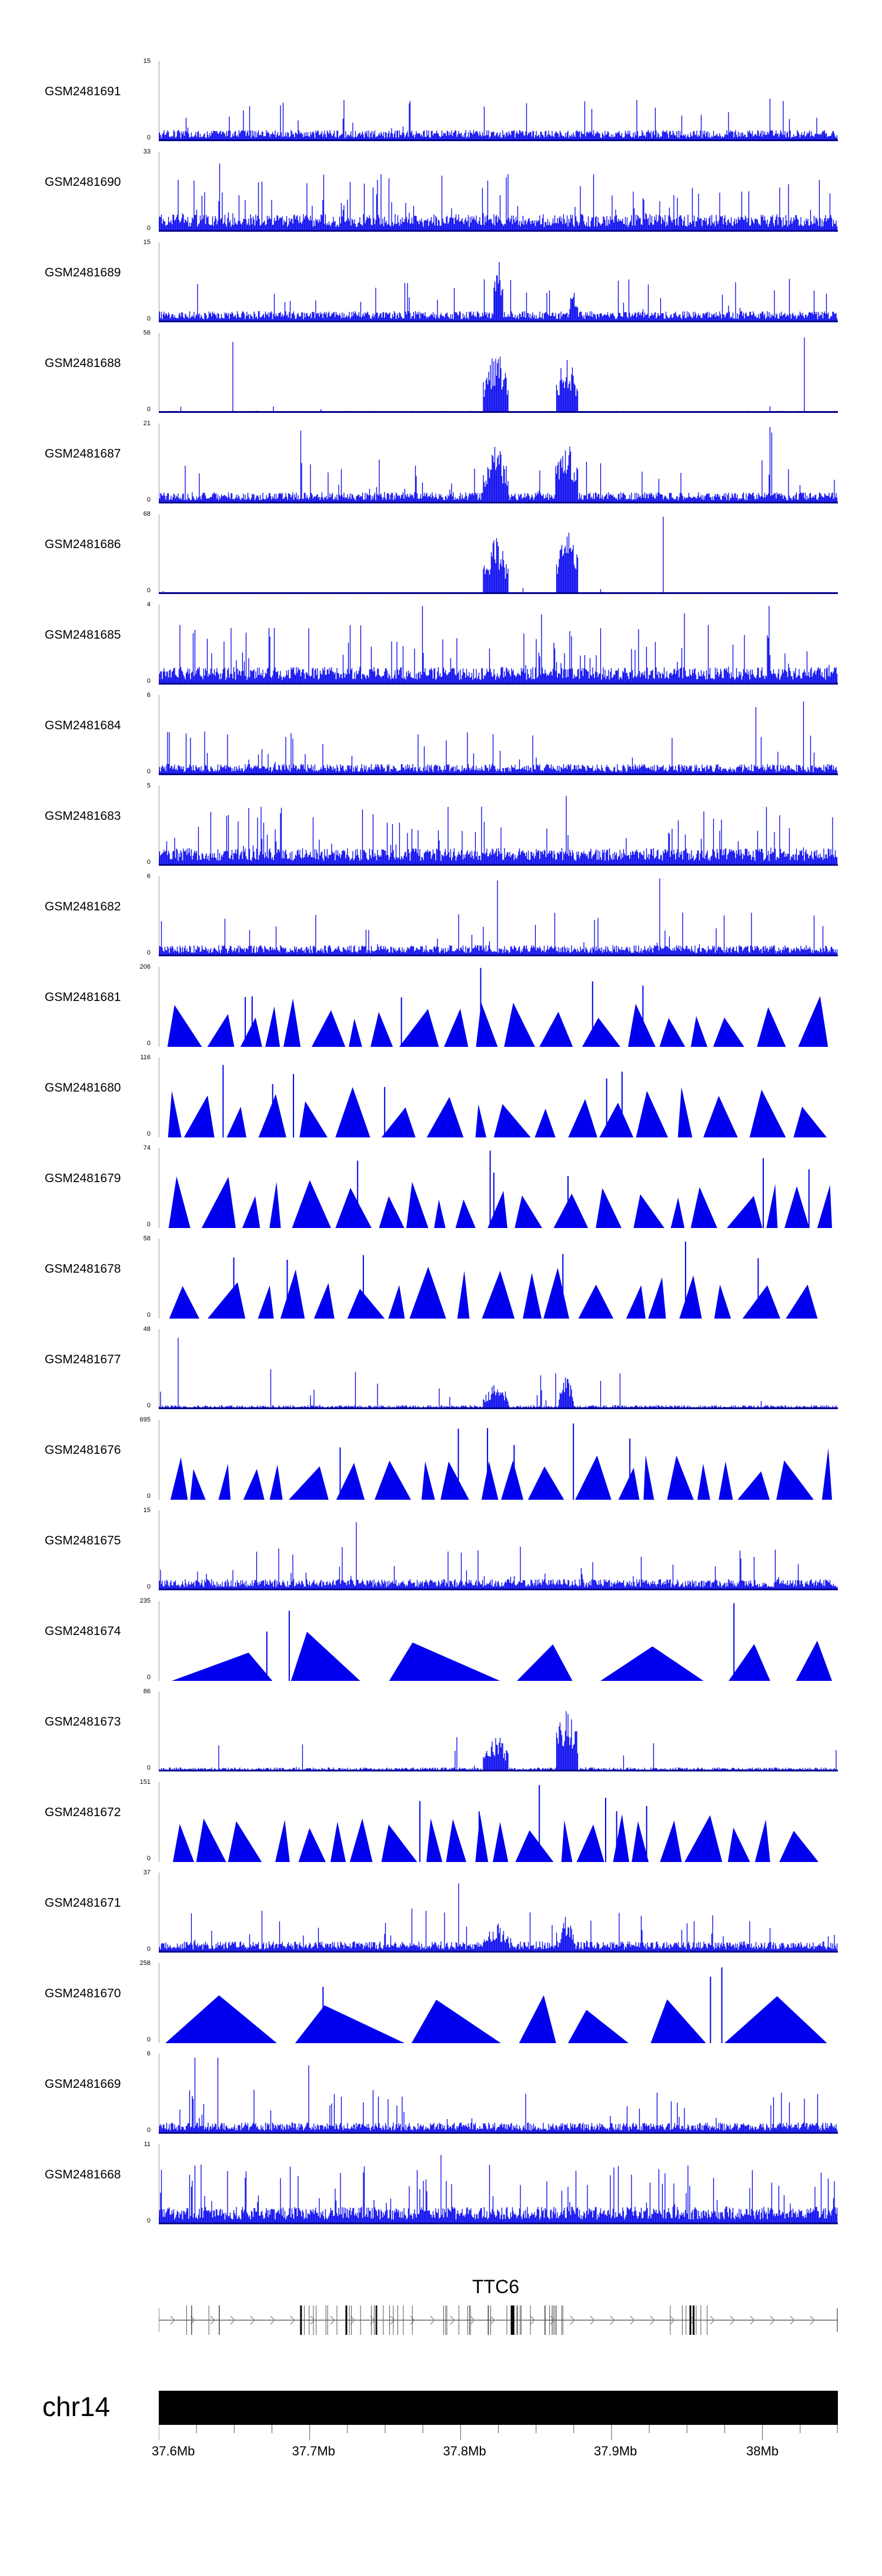 This screenshot has width=882, height=2576. I want to click on track-GSM2481685: GSM2481685 4 0, so click(441, 647).